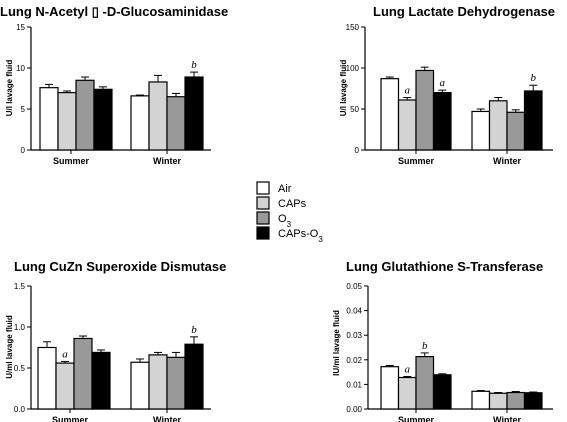 Image resolution: width=567 pixels, height=422 pixels. I want to click on legend-label: CAPs-O3, so click(300, 236).